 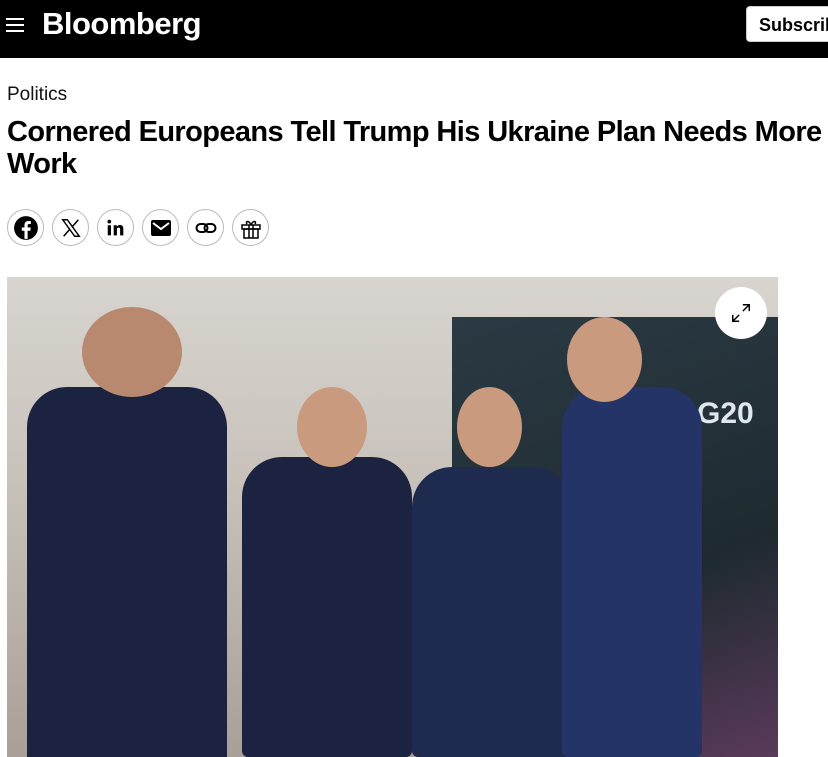 I want to click on hamburger-icon, so click(x=15, y=25).